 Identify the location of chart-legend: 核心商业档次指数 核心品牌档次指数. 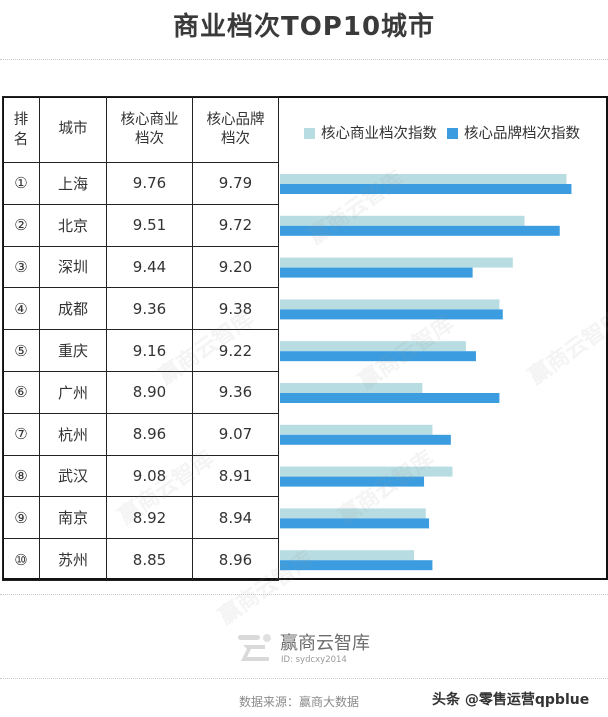
(442, 132).